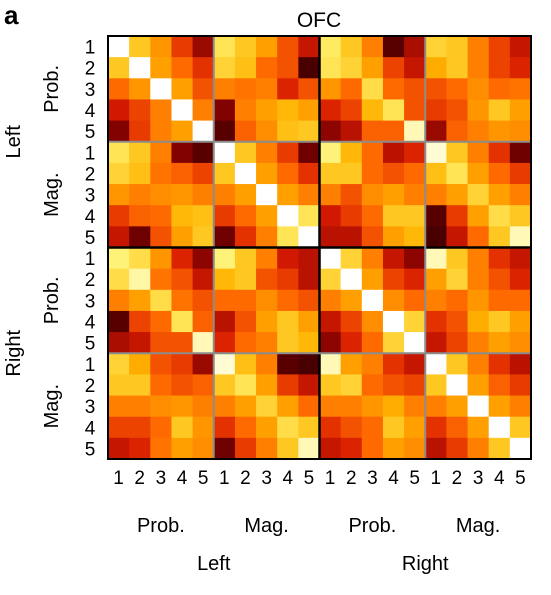  I want to click on x-group-label: Prob., so click(372, 526).